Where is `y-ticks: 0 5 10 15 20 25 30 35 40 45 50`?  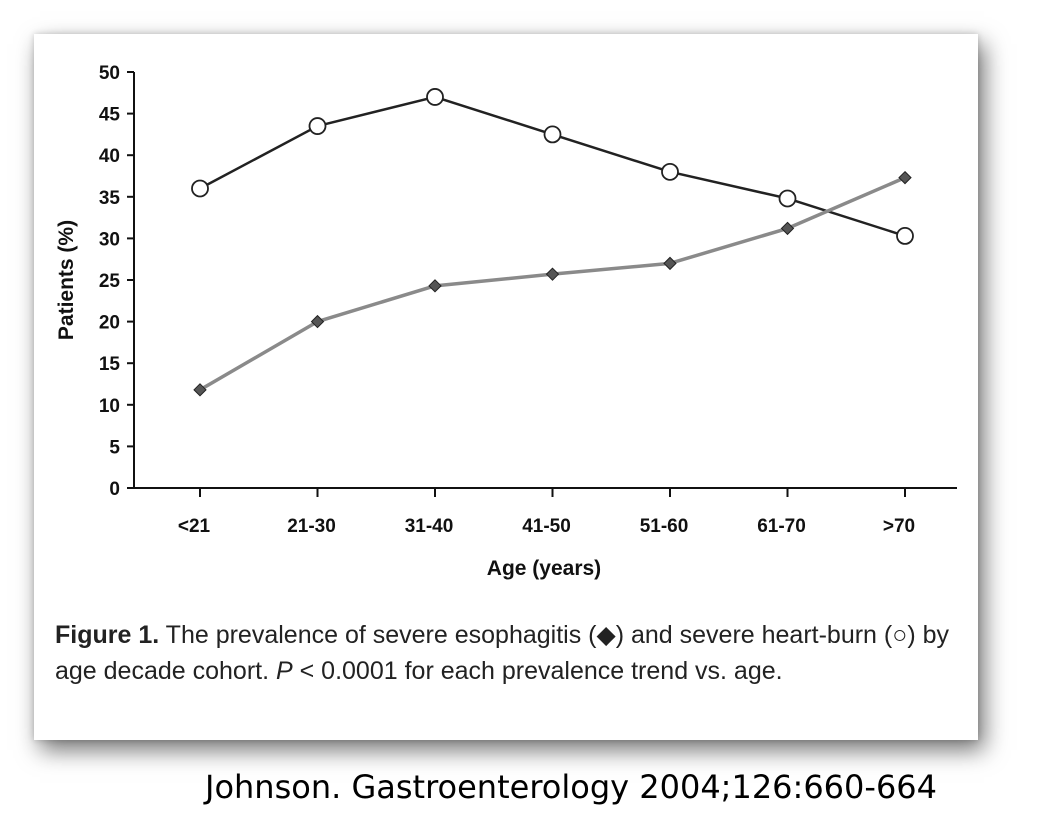 y-ticks: 0 5 10 15 20 25 30 35 40 45 50 is located at coordinates (116, 281).